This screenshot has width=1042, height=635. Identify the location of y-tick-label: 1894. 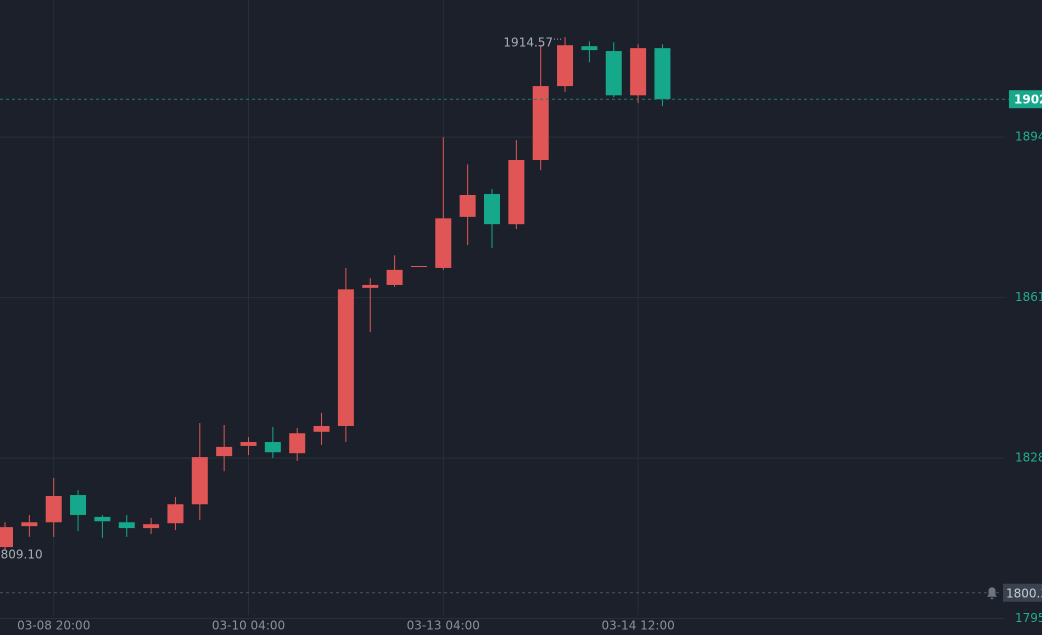
(1028, 137).